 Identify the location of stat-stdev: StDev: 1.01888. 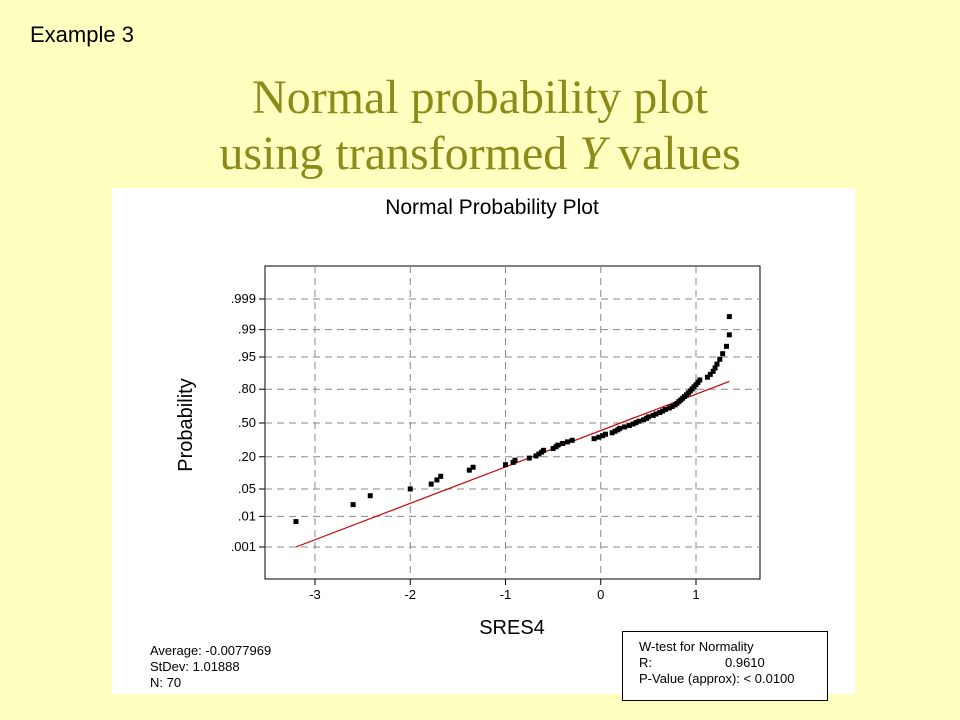
(195, 666).